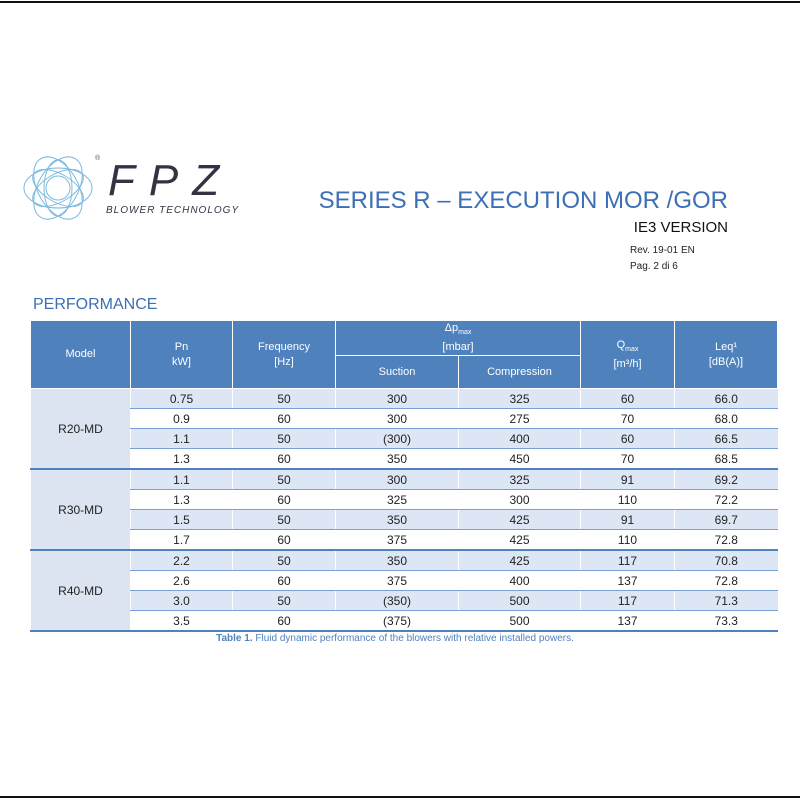 This screenshot has height=800, width=800. Describe the element at coordinates (181, 601) in the screenshot. I see `table-cell: 3.0` at that location.